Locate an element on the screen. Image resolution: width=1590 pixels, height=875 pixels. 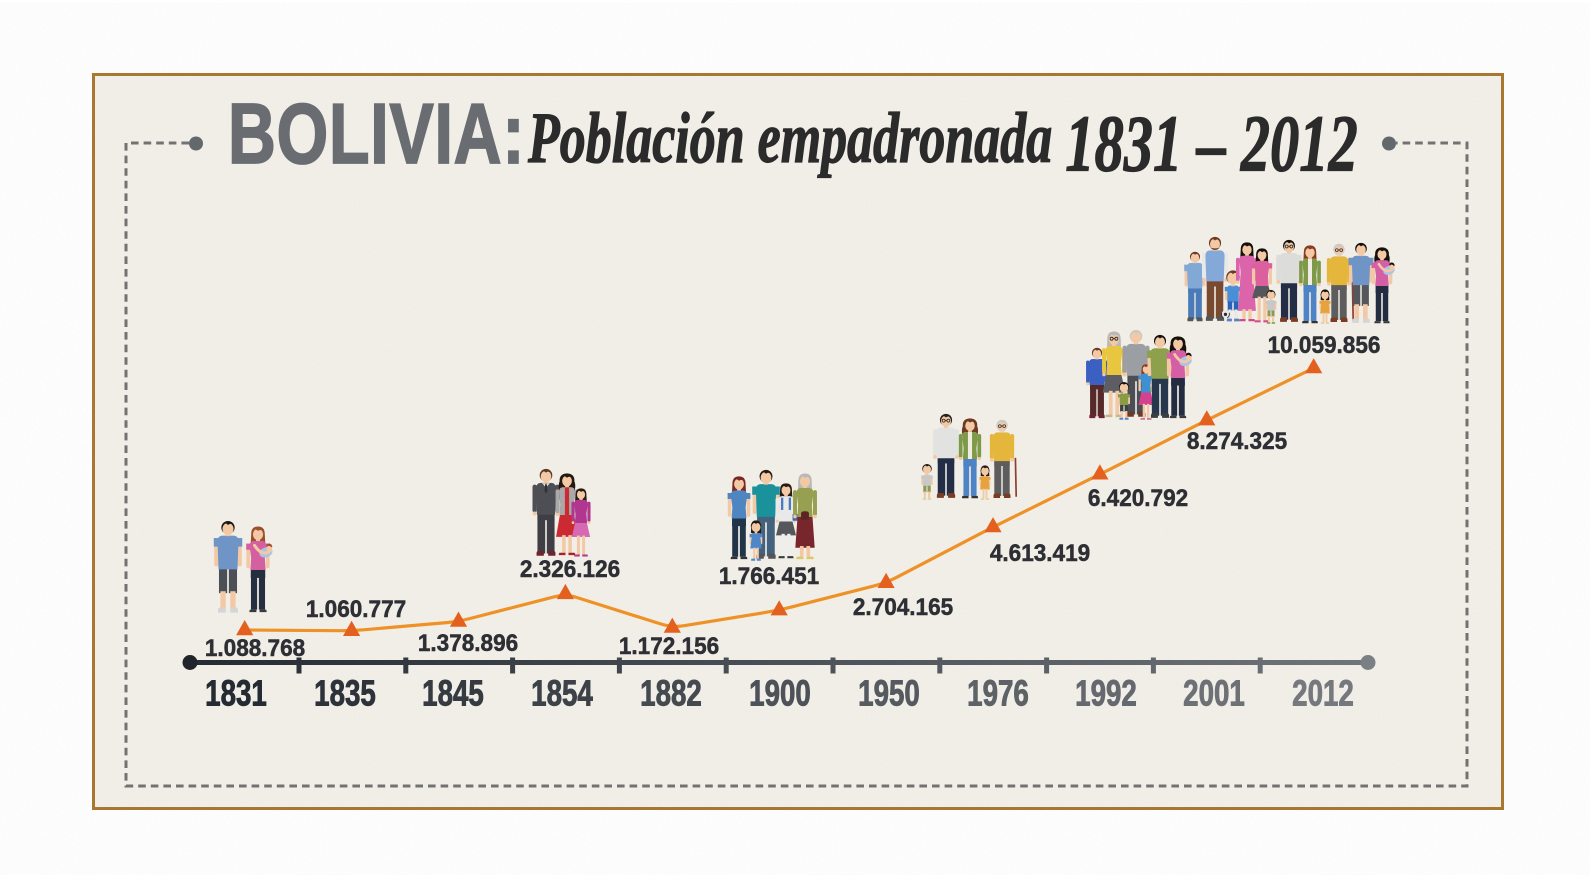
svg-text: 1.172.156 is located at coordinates (669, 645).